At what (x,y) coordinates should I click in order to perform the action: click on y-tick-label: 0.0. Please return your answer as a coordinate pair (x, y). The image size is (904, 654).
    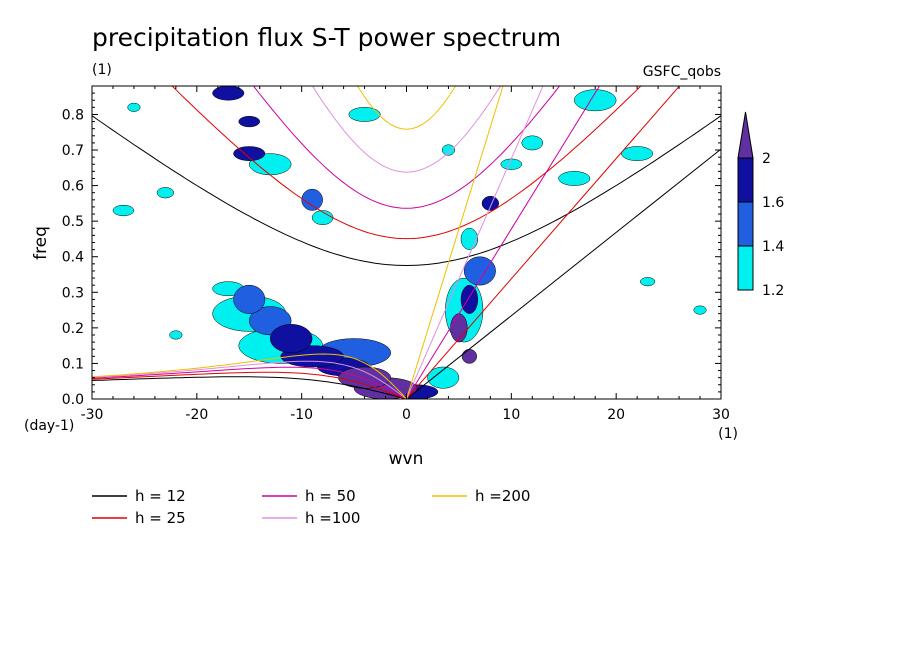
    Looking at the image, I should click on (73, 400).